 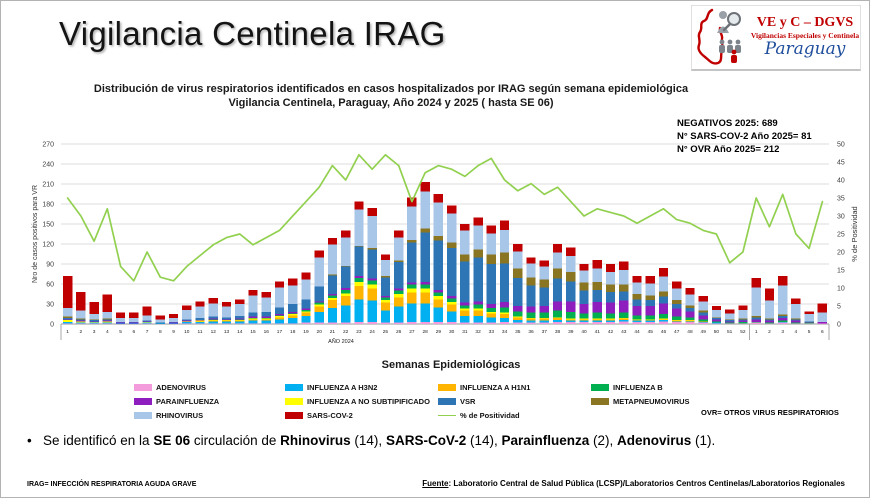 I want to click on y-left-axis-title: Nro de casos positivos para VR, so click(x=35, y=234).